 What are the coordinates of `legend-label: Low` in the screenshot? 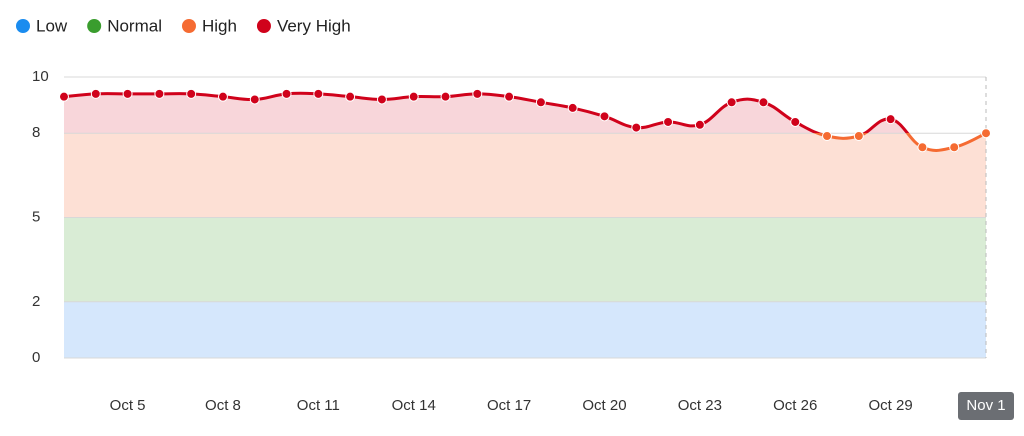 It's located at (52, 25).